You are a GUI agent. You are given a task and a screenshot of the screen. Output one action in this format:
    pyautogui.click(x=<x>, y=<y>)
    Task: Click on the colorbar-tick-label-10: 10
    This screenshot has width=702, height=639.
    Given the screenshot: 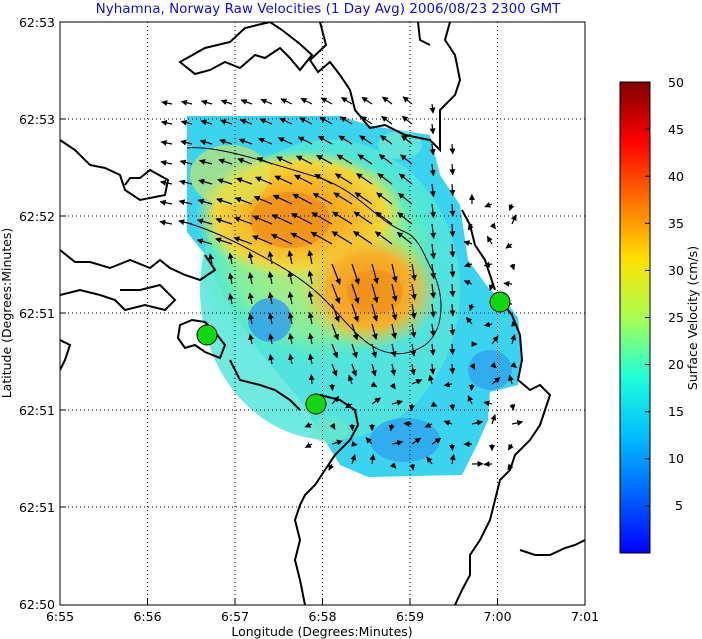 What is the action you would take?
    pyautogui.click(x=676, y=458)
    